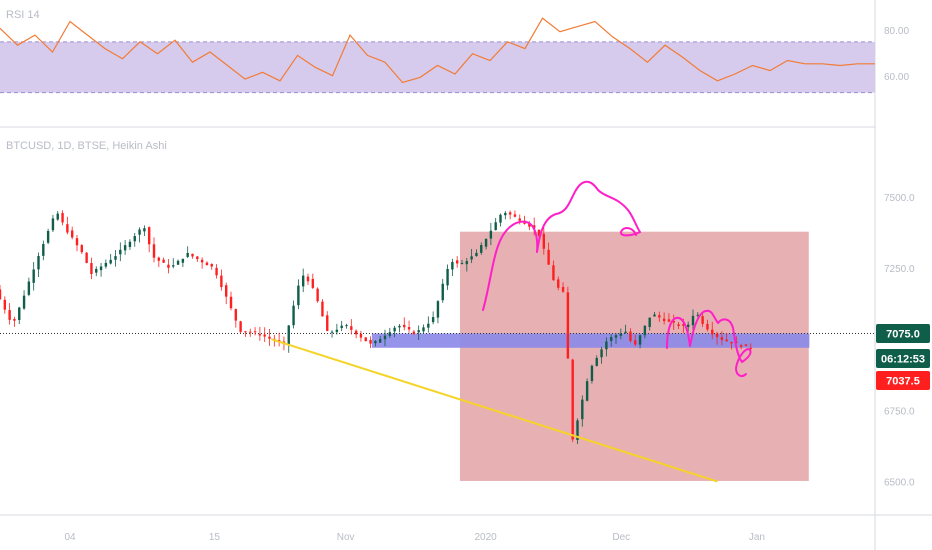 This screenshot has height=550, width=932. I want to click on chart-title: BTCUSD, 1D, BTSE, Heikin Ashi, so click(86, 146).